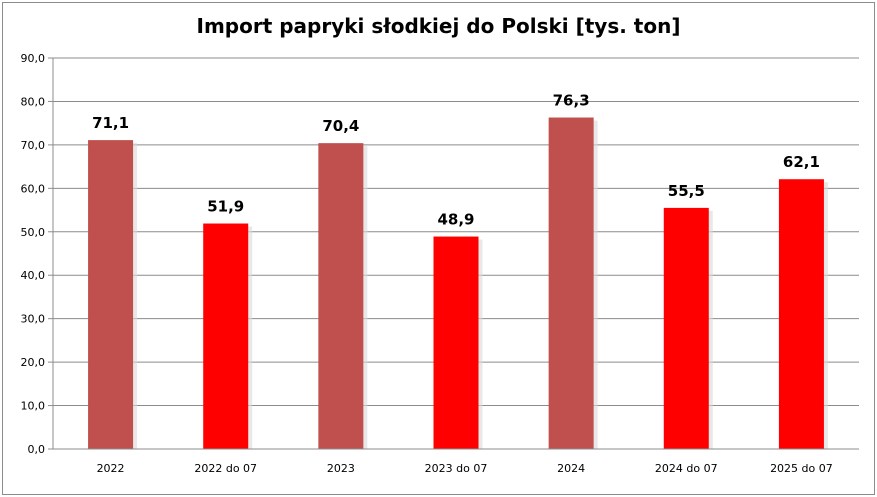  I want to click on x-tick-label: 2025 do 07, so click(801, 468).